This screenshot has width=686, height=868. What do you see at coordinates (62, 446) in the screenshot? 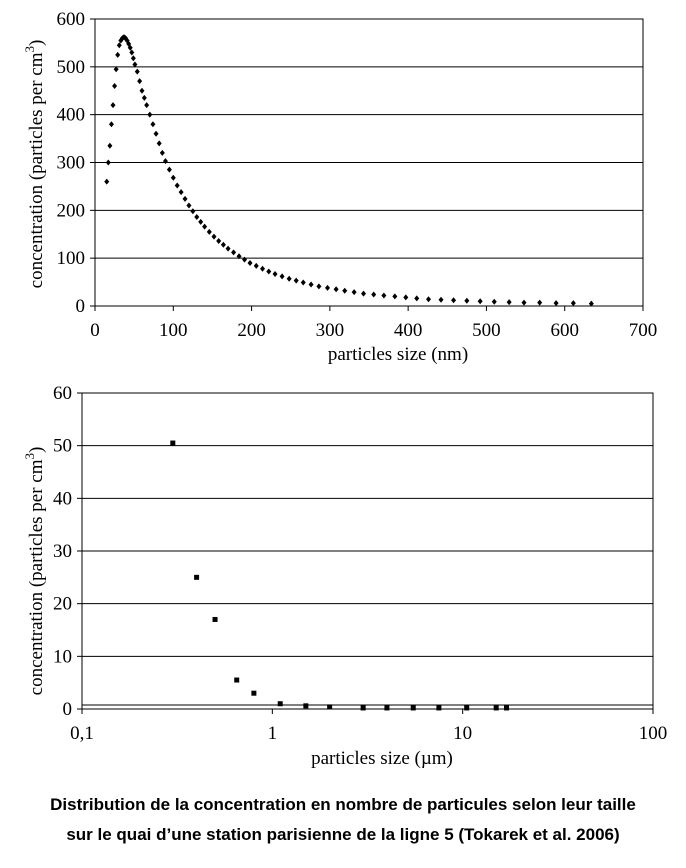
I see `y-tick-label: 50` at bounding box center [62, 446].